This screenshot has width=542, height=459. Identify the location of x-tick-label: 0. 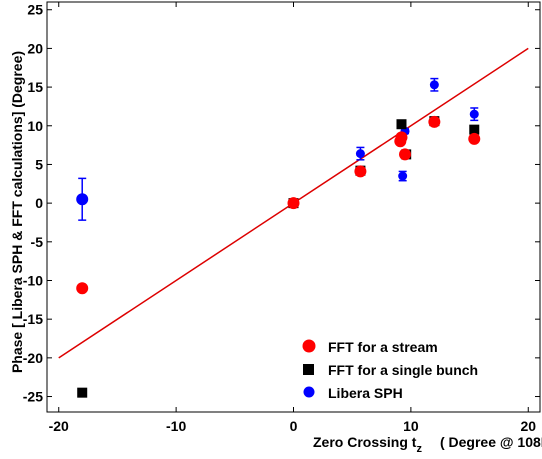
(294, 426).